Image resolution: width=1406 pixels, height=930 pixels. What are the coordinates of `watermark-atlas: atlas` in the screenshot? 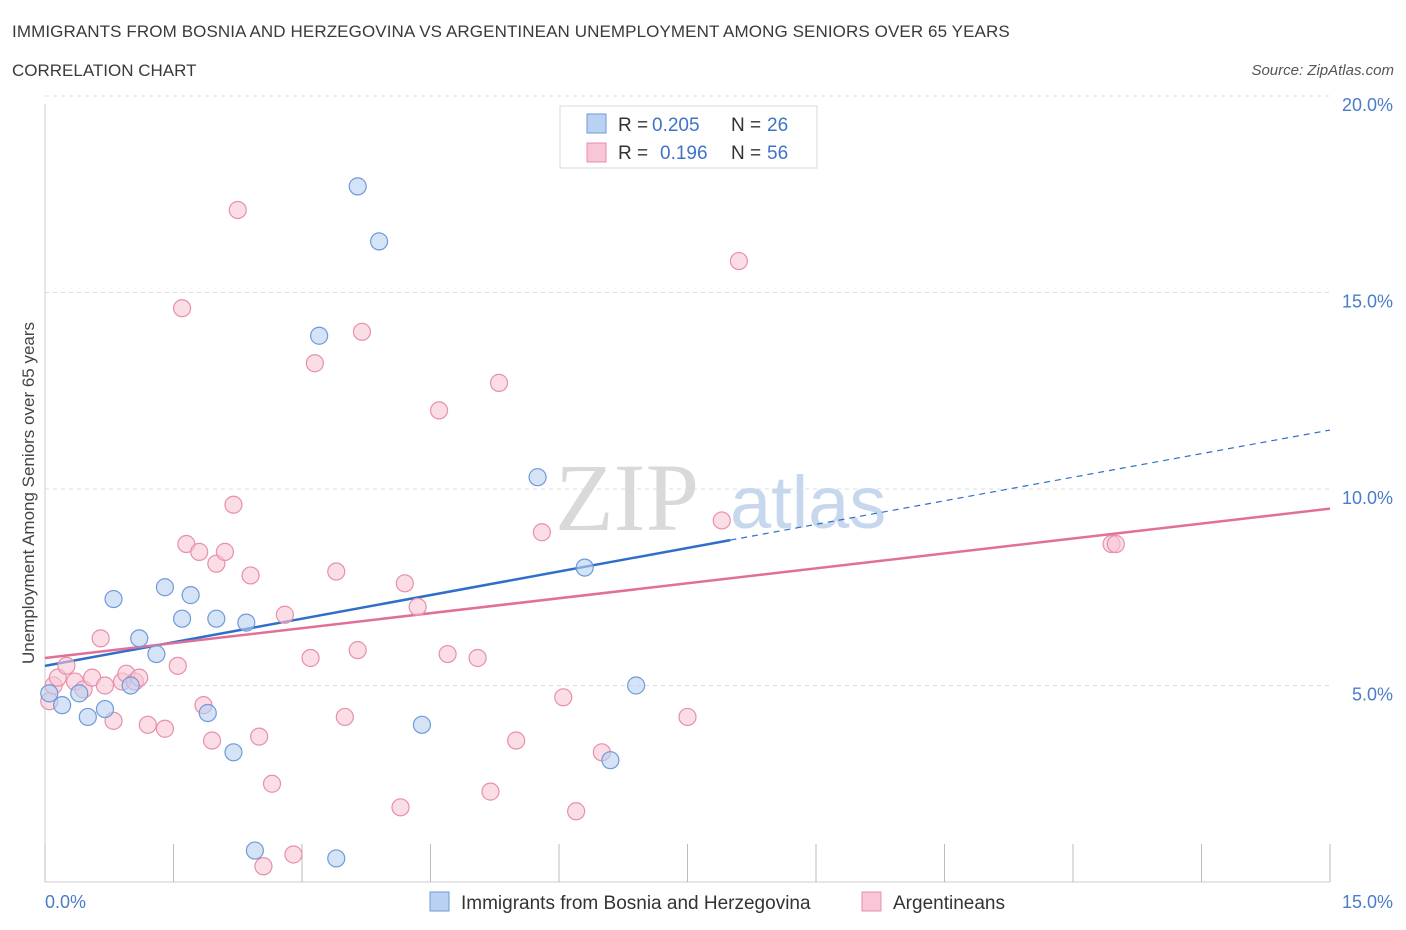 It's located at (808, 502).